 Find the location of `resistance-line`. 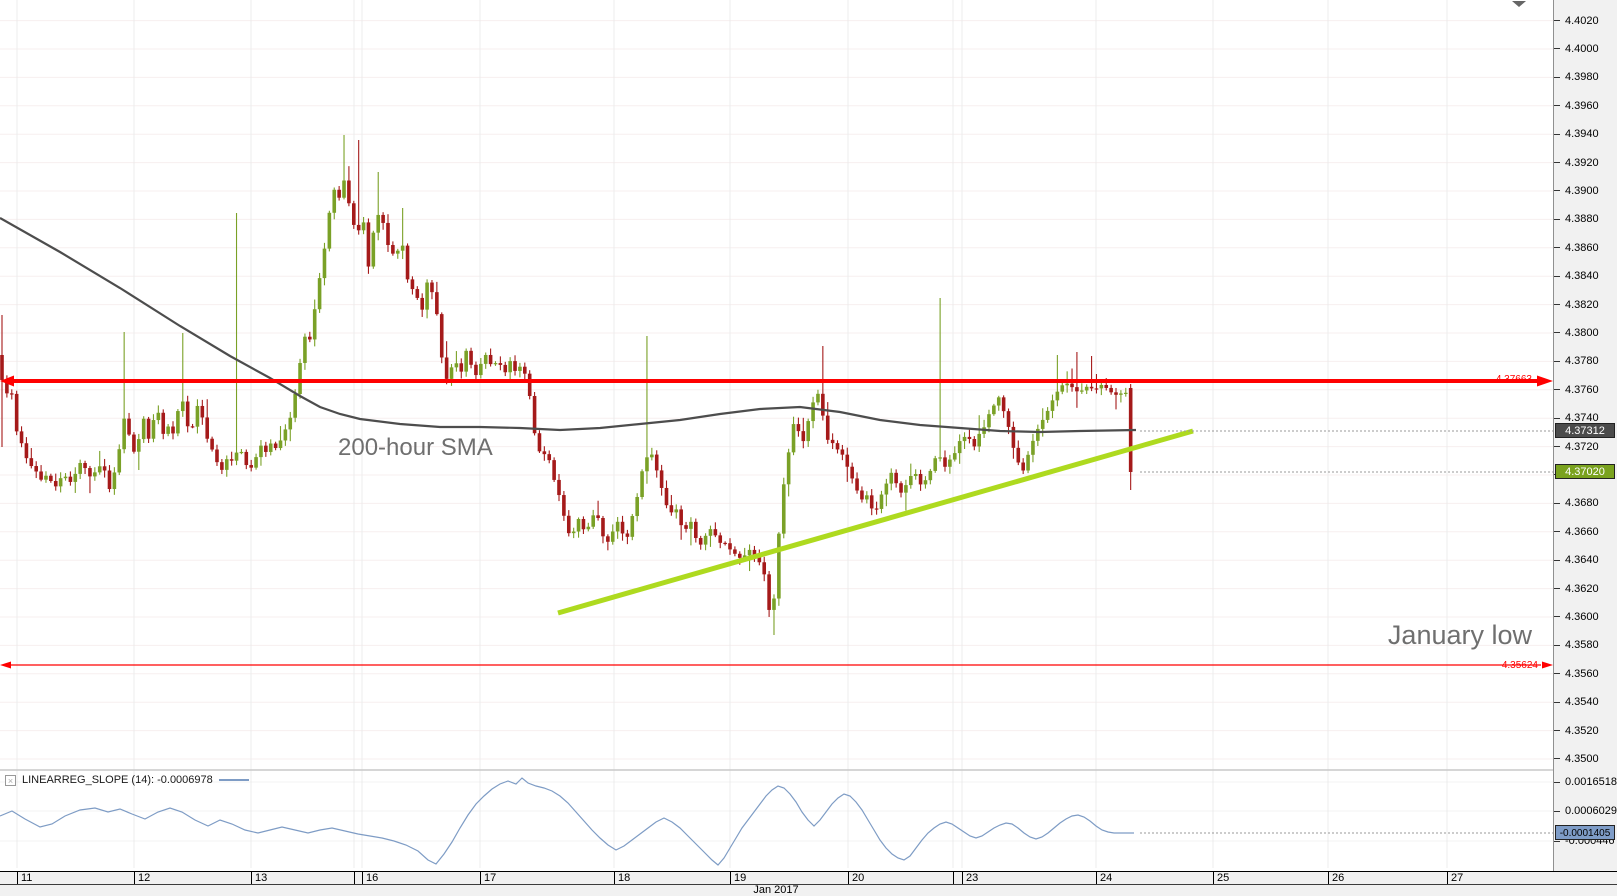

resistance-line is located at coordinates (776, 381).